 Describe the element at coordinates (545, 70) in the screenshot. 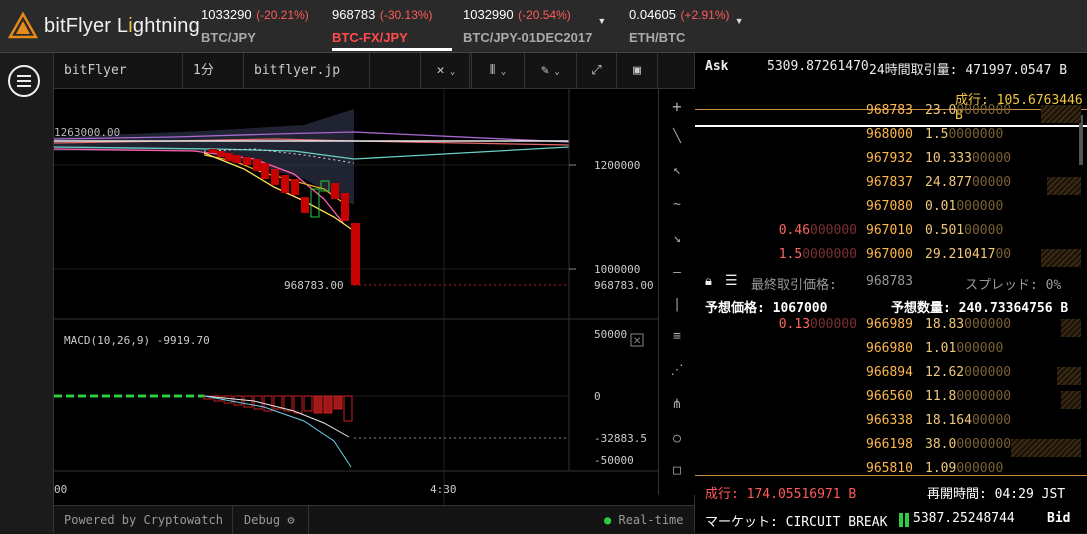

I see `pencil-icon: ✎` at that location.